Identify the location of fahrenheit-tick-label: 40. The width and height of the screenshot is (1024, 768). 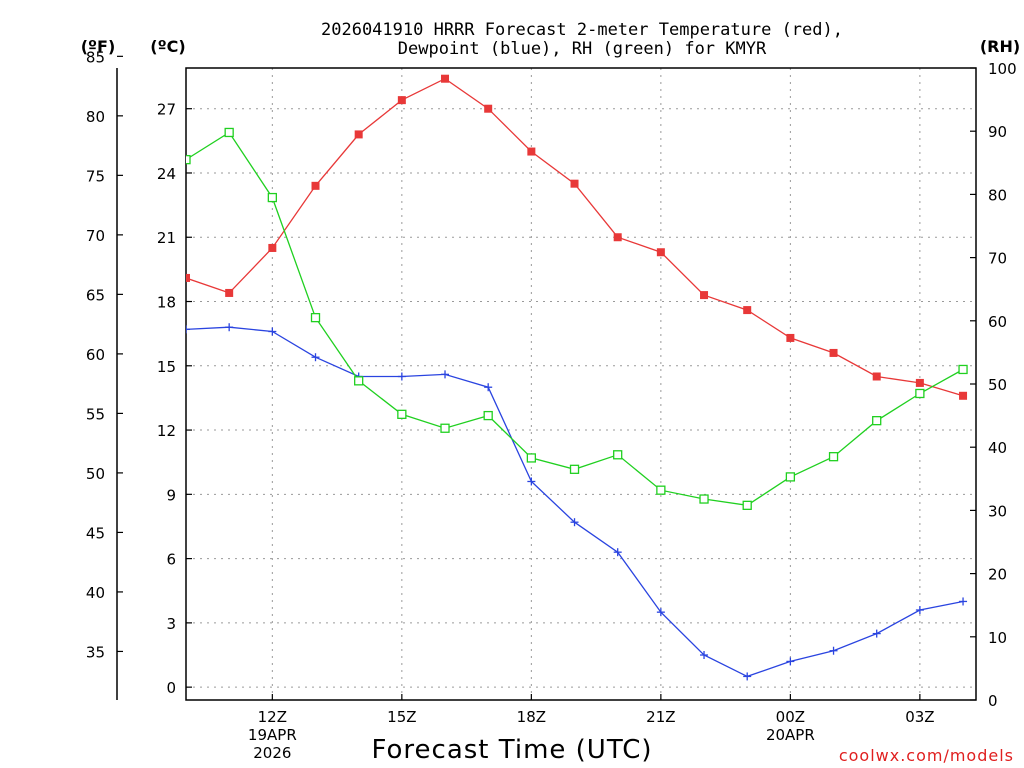
(95, 593).